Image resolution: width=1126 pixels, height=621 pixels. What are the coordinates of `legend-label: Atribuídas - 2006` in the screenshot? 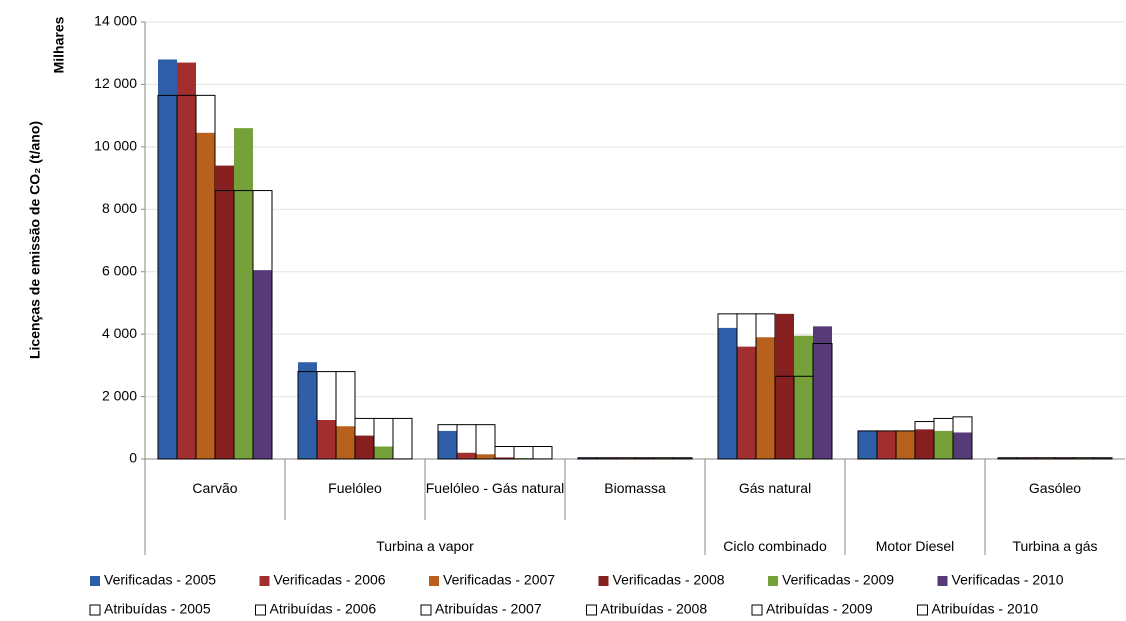 It's located at (323, 609).